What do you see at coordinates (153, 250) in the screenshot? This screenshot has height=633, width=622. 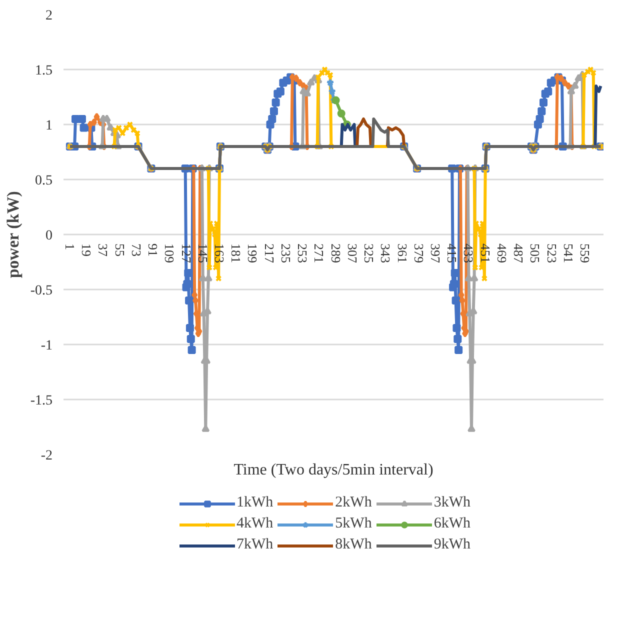 I see `x-tick-label: 91` at bounding box center [153, 250].